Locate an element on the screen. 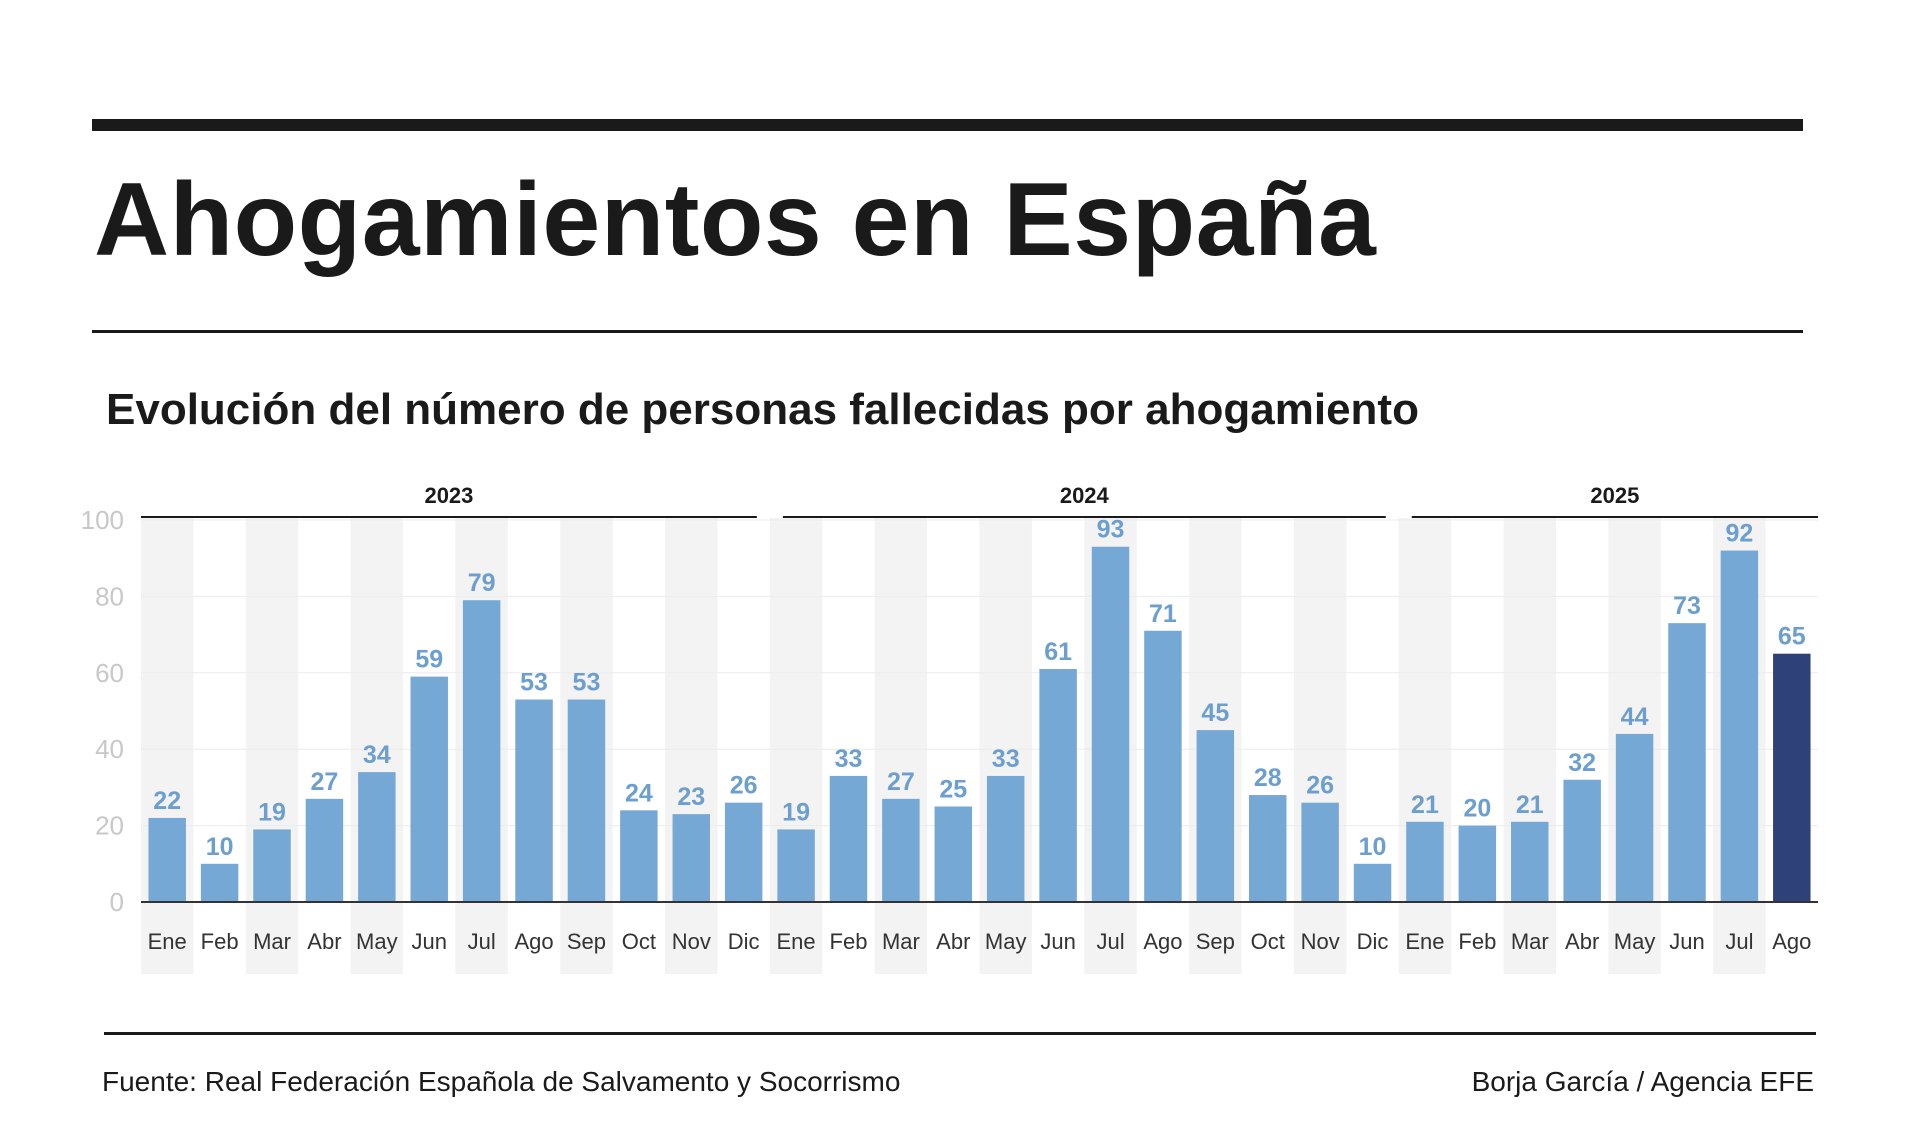  y-tick-label: 0 is located at coordinates (117, 902).